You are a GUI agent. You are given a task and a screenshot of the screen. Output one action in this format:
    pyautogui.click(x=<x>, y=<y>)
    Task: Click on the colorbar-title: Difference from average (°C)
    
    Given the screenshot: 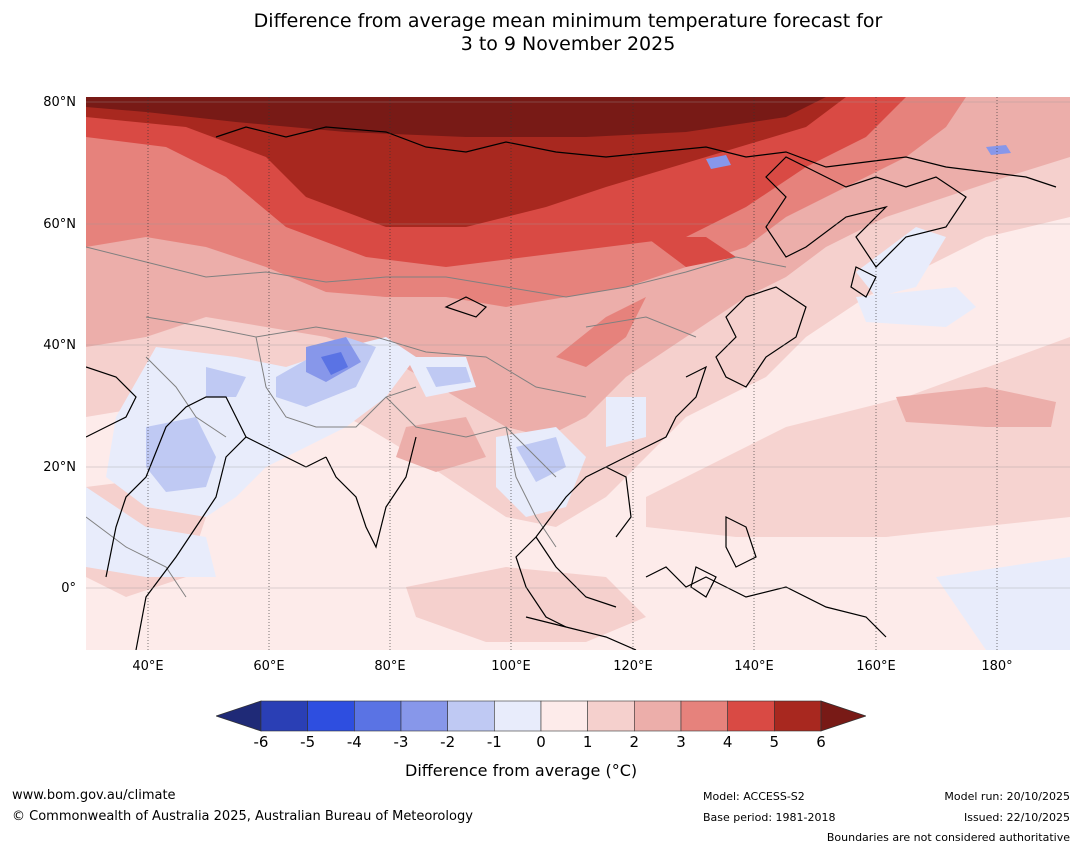 What is the action you would take?
    pyautogui.click(x=521, y=770)
    